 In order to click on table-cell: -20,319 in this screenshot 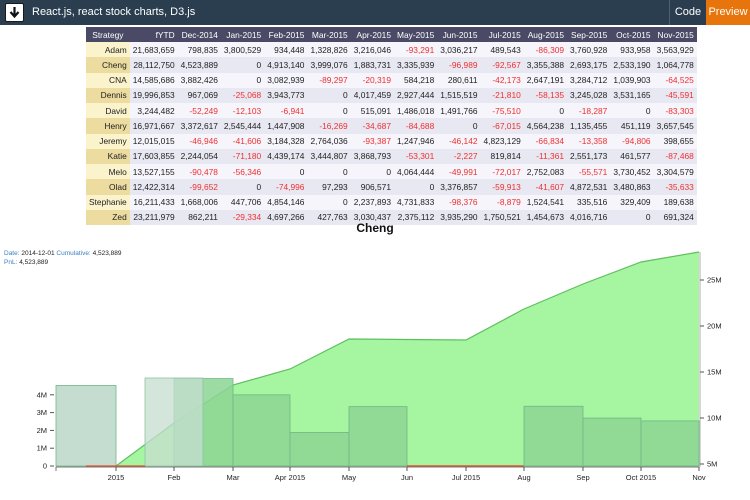, I will do `click(372, 80)`.